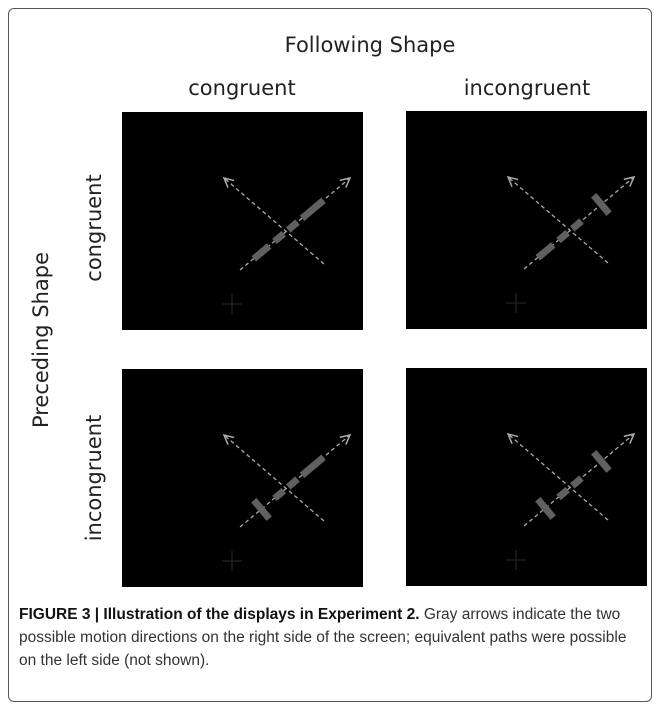  What do you see at coordinates (41, 340) in the screenshot?
I see `row-title: Preceding Shape` at bounding box center [41, 340].